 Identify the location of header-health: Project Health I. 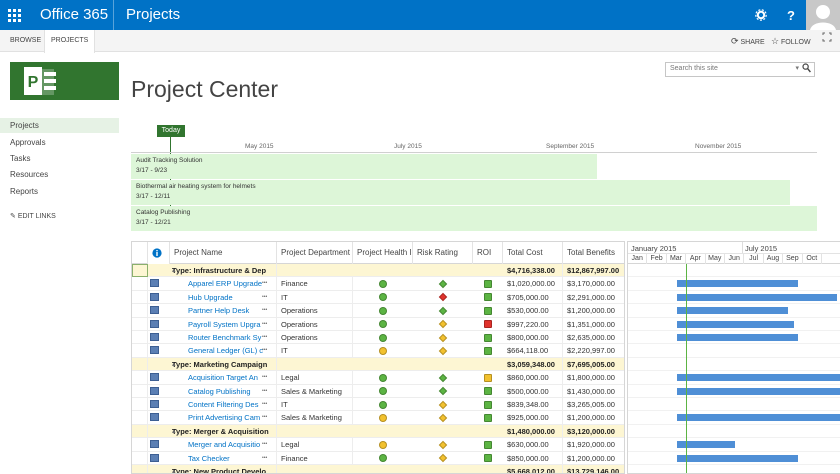
(383, 253).